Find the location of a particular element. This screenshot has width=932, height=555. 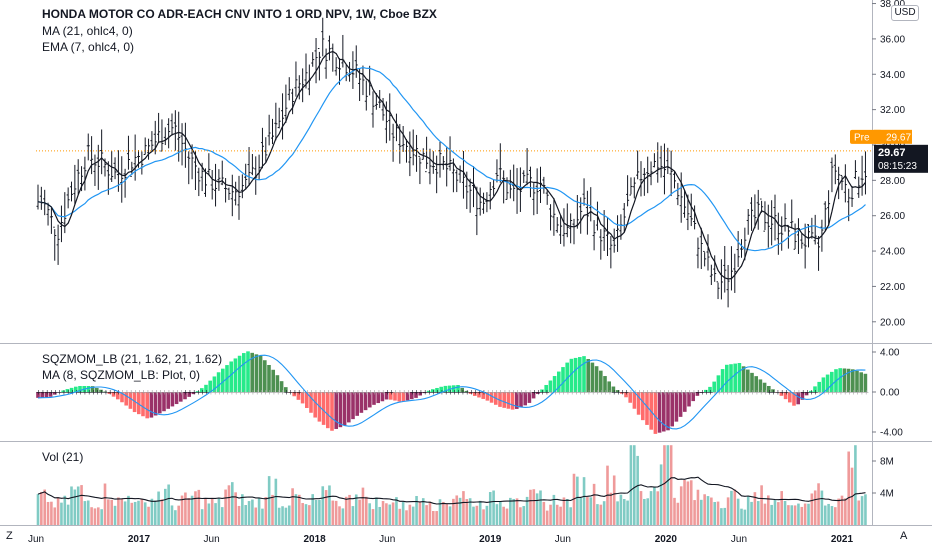

sqz-axis-label: -4.00 is located at coordinates (891, 433).